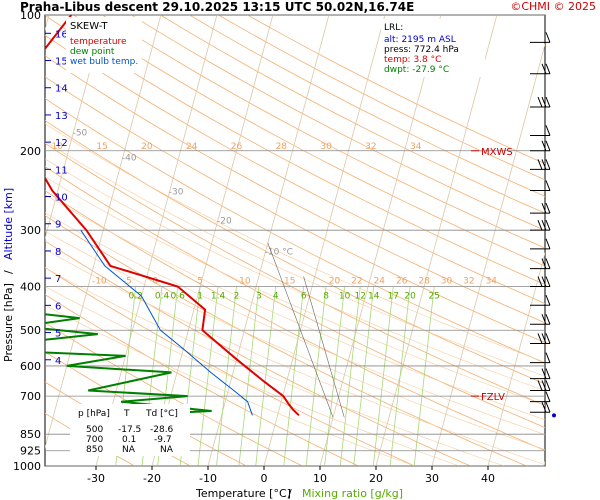  I want to click on altitude-tick-label: 8, so click(58, 252).